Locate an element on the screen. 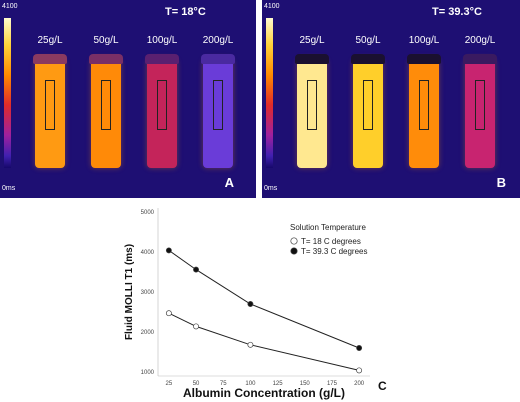  y-tick-label: 4000 is located at coordinates (148, 253).